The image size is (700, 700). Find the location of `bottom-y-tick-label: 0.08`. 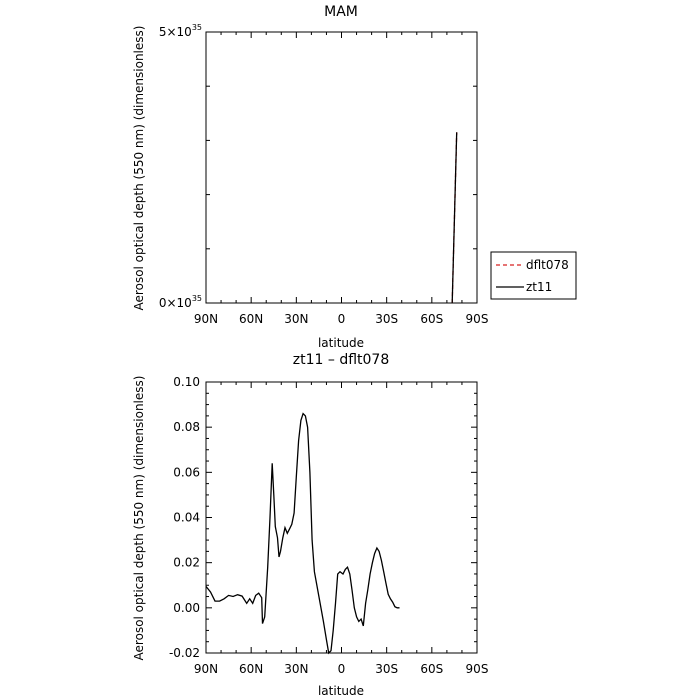

bottom-y-tick-label: 0.08 is located at coordinates (186, 427).